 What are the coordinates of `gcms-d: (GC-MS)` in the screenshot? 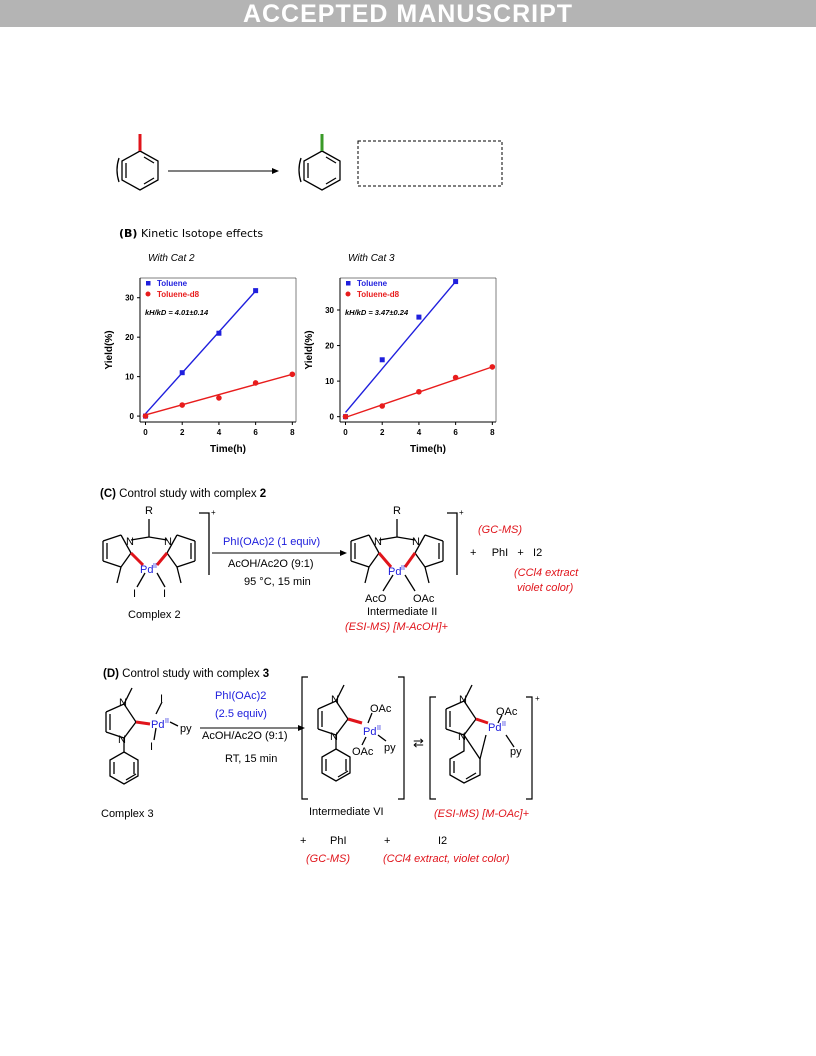 It's located at (328, 859).